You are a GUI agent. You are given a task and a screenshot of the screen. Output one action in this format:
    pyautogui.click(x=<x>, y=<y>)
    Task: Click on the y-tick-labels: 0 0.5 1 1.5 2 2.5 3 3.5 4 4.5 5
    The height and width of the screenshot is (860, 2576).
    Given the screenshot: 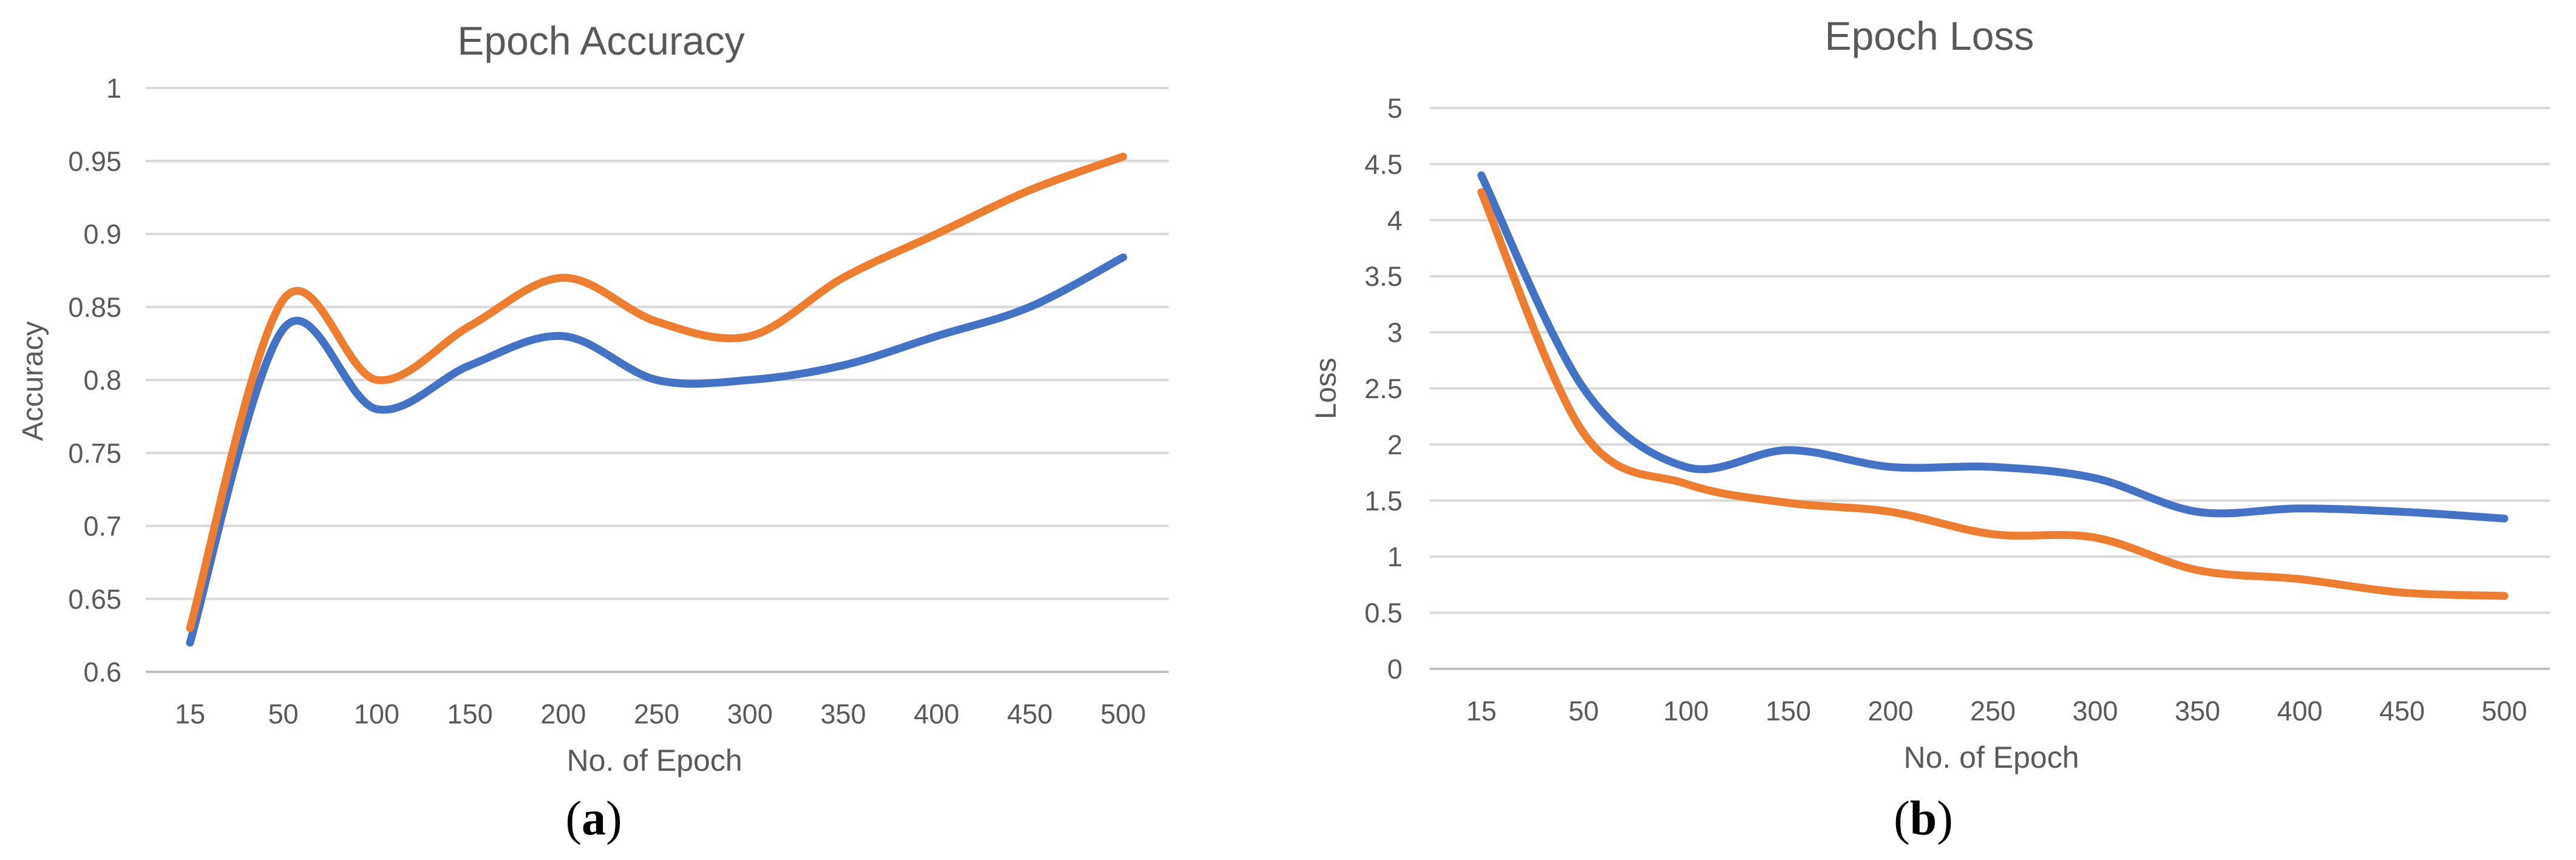 What is the action you would take?
    pyautogui.click(x=1383, y=389)
    